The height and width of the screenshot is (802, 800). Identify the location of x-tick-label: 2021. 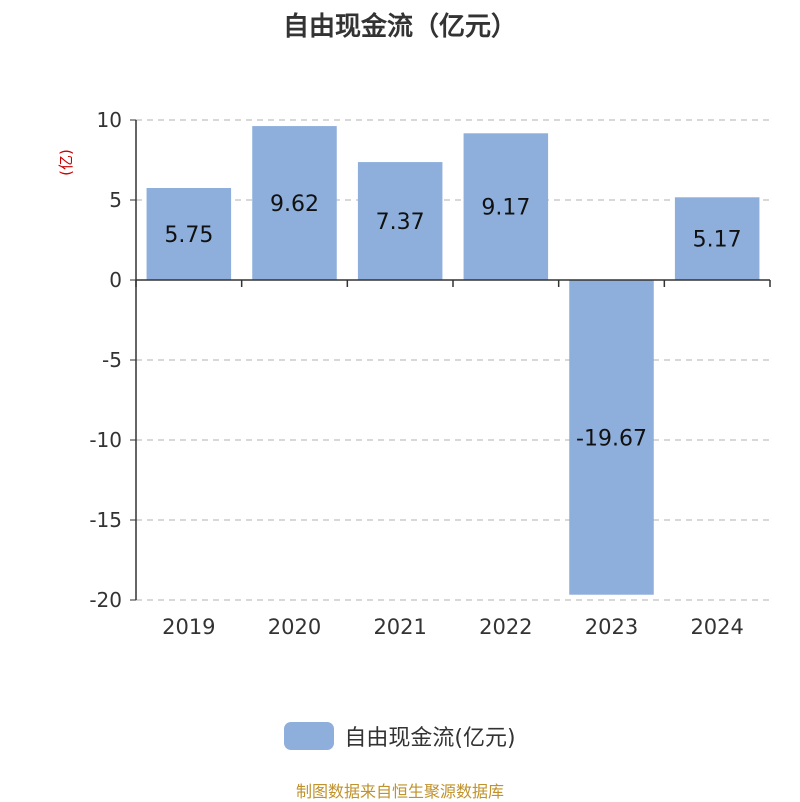
(399, 627).